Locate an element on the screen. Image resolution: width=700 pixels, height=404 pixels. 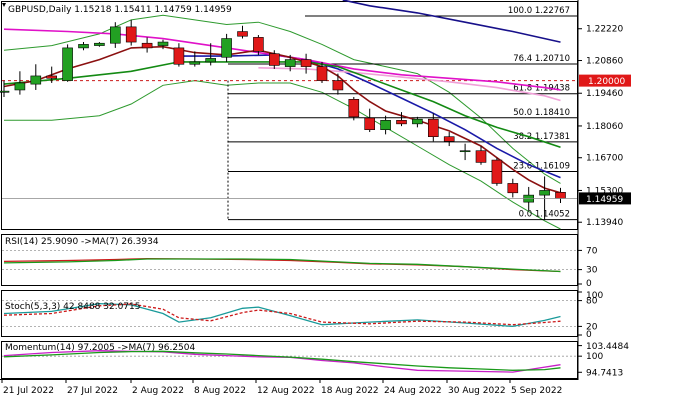
momentum-axis-label: 103.4484 is located at coordinates (607, 347).